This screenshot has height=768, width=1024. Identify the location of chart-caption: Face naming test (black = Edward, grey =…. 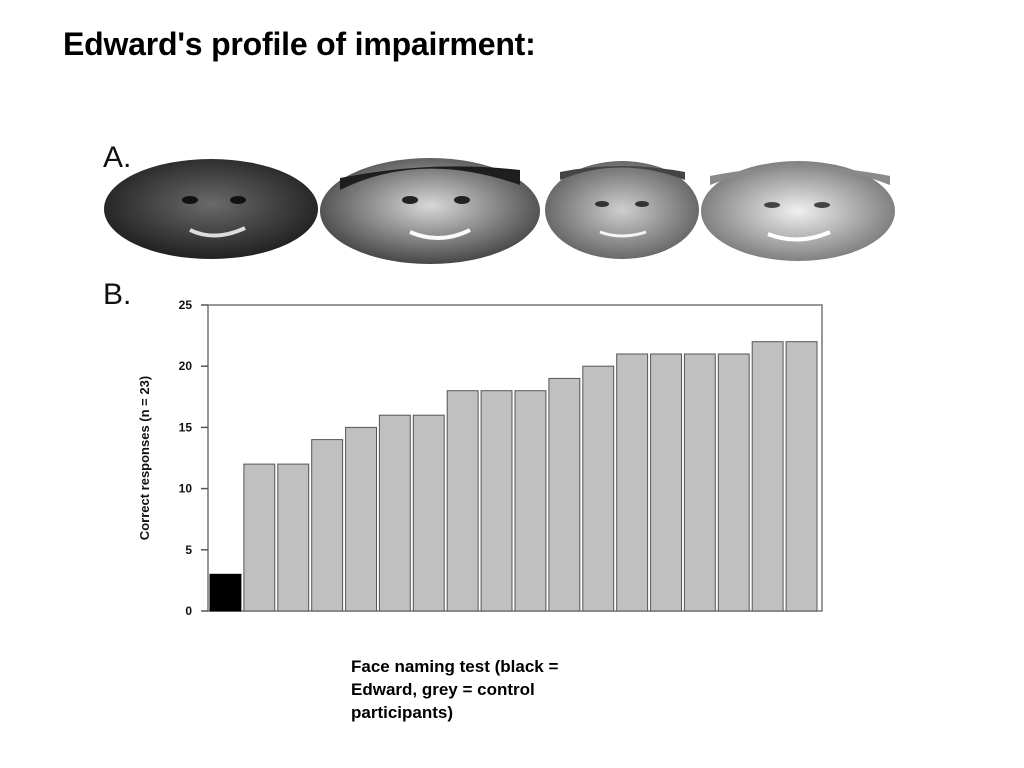
(455, 689).